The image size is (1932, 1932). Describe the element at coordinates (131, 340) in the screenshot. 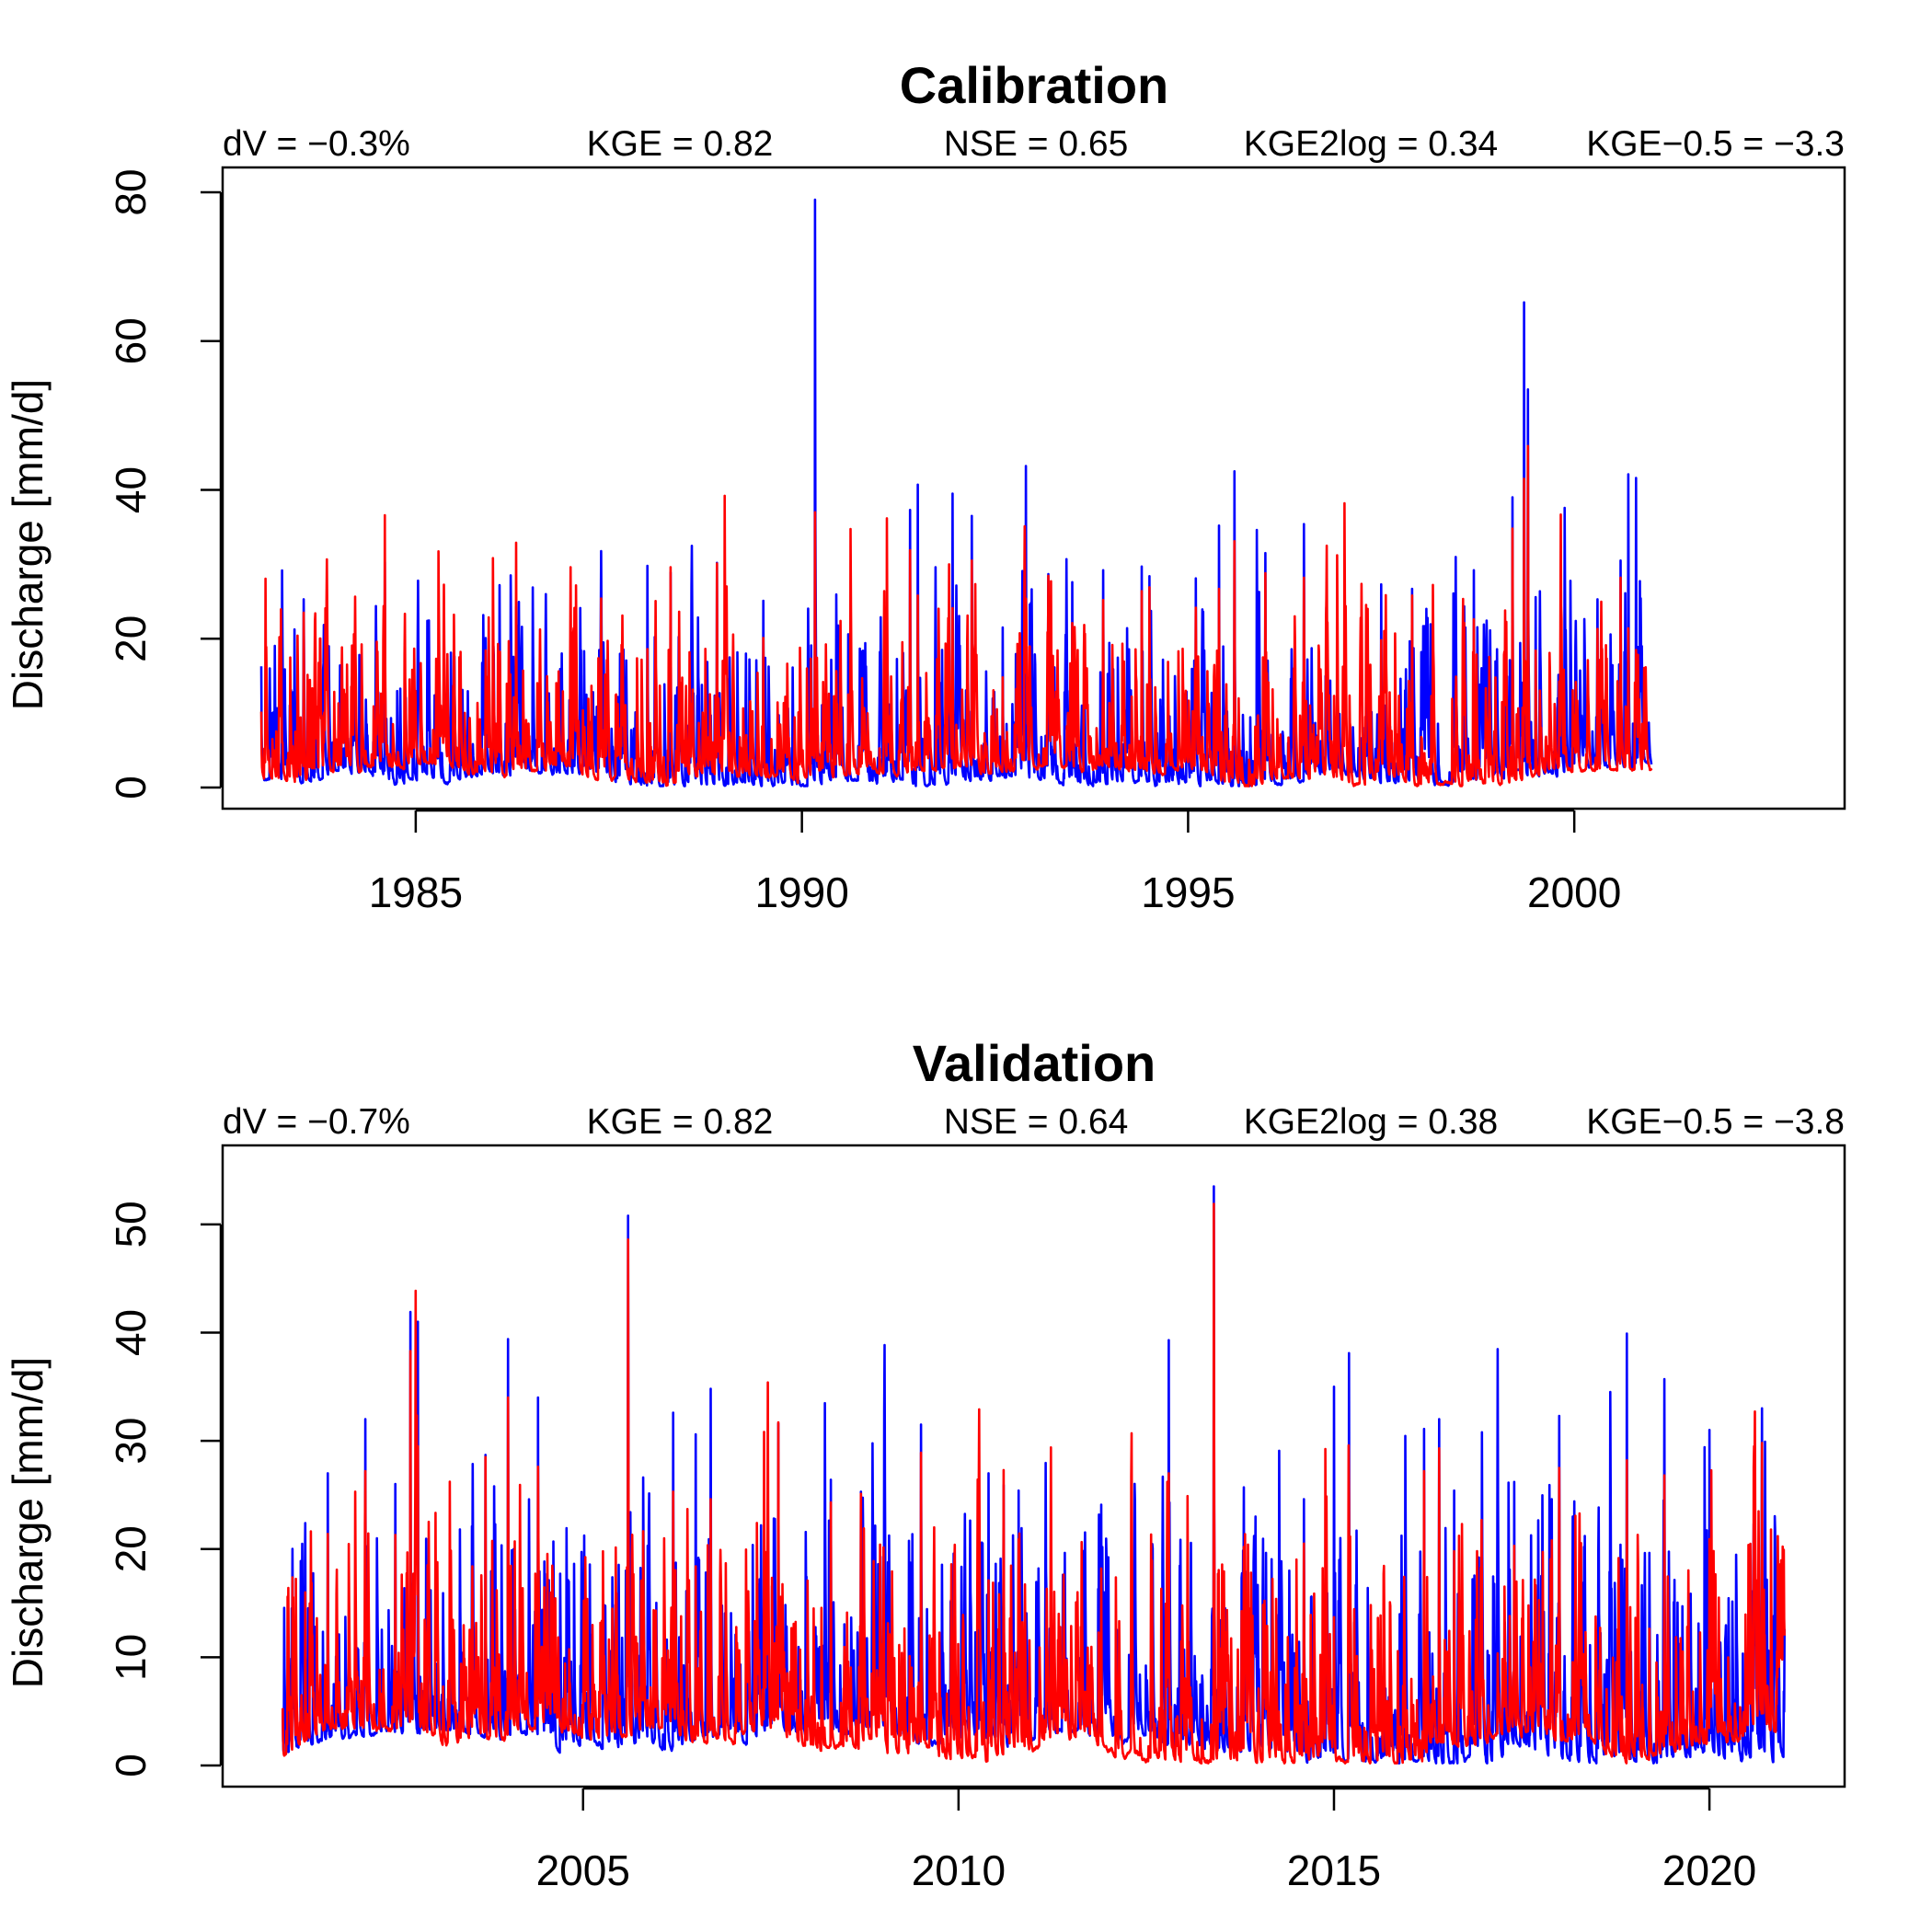

I see `y-tick-label: 60` at that location.